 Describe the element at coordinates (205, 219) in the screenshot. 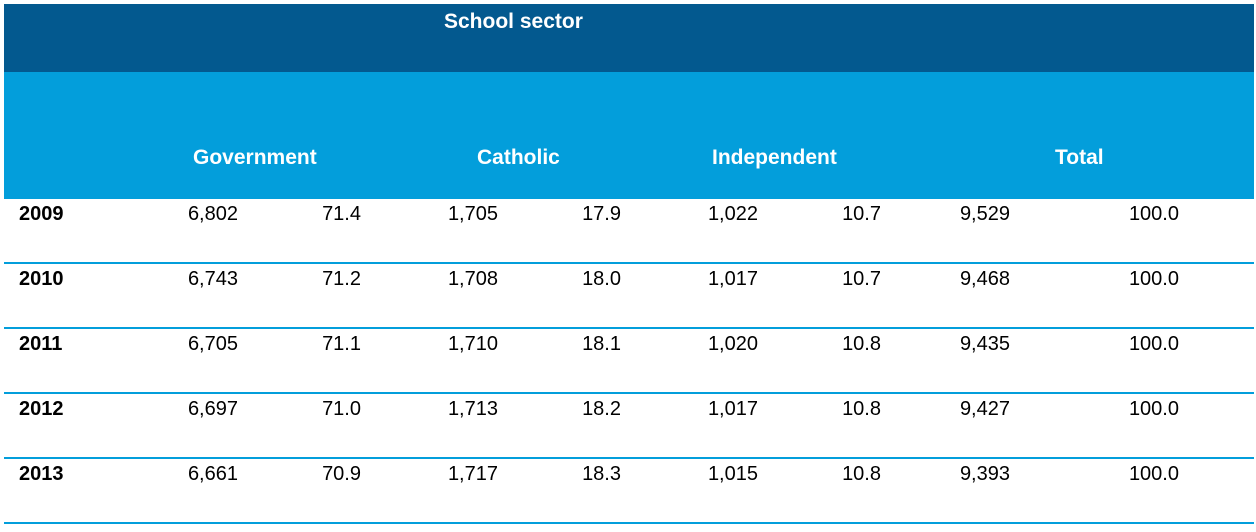

I see `col-gov-no: No.` at that location.